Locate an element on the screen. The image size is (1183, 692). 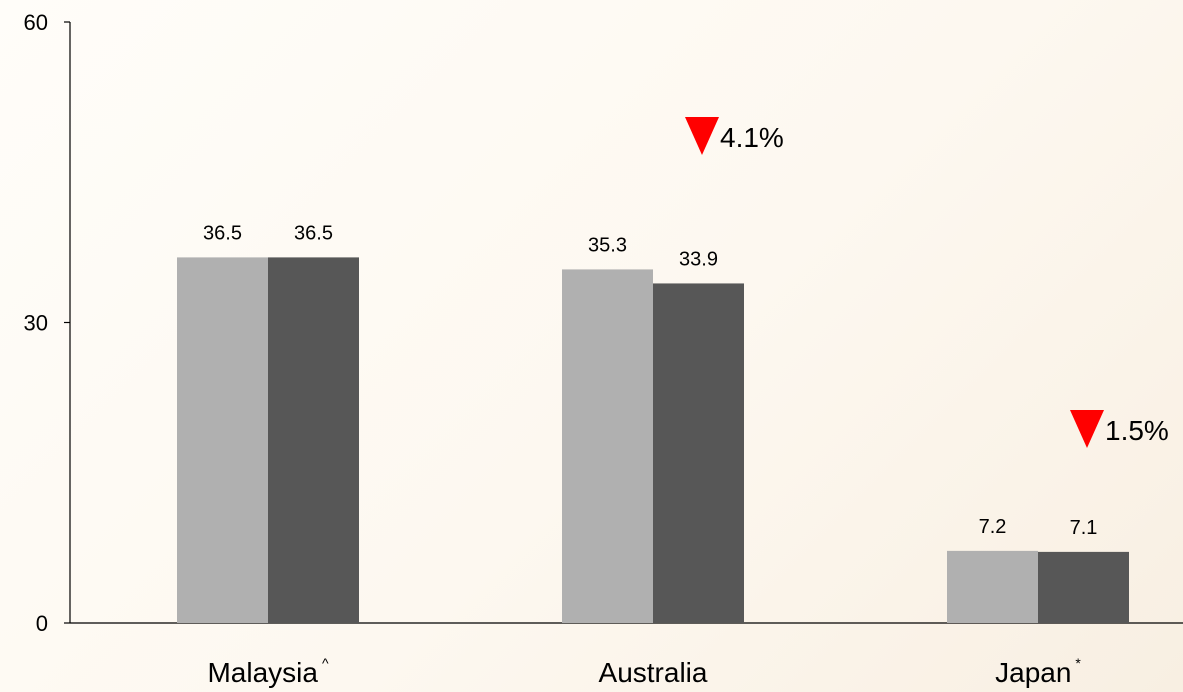
change-percent-label: 1.5% is located at coordinates (1137, 430).